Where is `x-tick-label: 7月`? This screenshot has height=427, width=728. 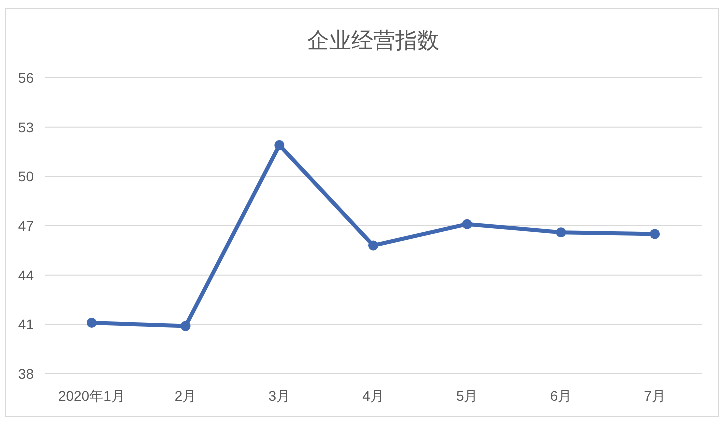 x-tick-label: 7月 is located at coordinates (655, 396).